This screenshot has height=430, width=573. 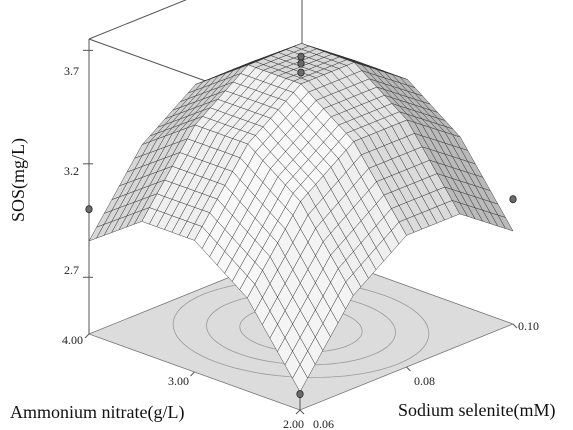 I want to click on z-axis-ticks: 2.7 3.2 3.7, so click(x=71, y=170).